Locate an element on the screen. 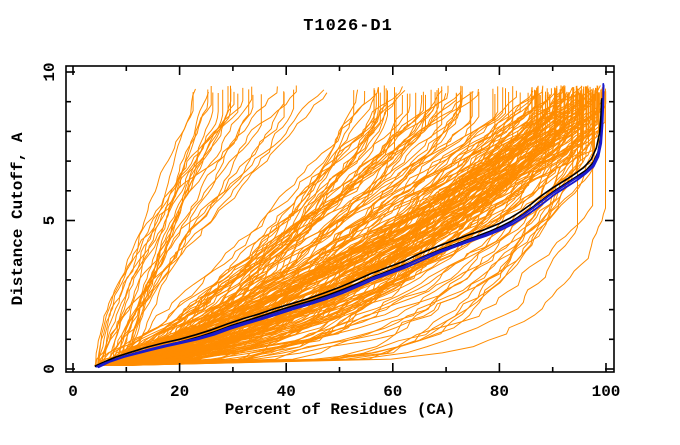 Image resolution: width=680 pixels, height=445 pixels. x-tick-label: 100 is located at coordinates (606, 392).